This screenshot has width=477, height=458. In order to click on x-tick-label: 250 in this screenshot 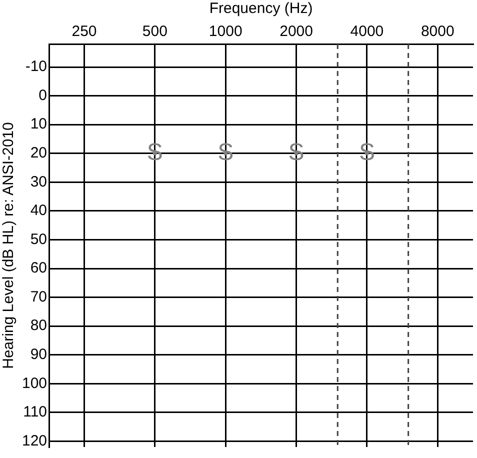, I will do `click(84, 31)`.